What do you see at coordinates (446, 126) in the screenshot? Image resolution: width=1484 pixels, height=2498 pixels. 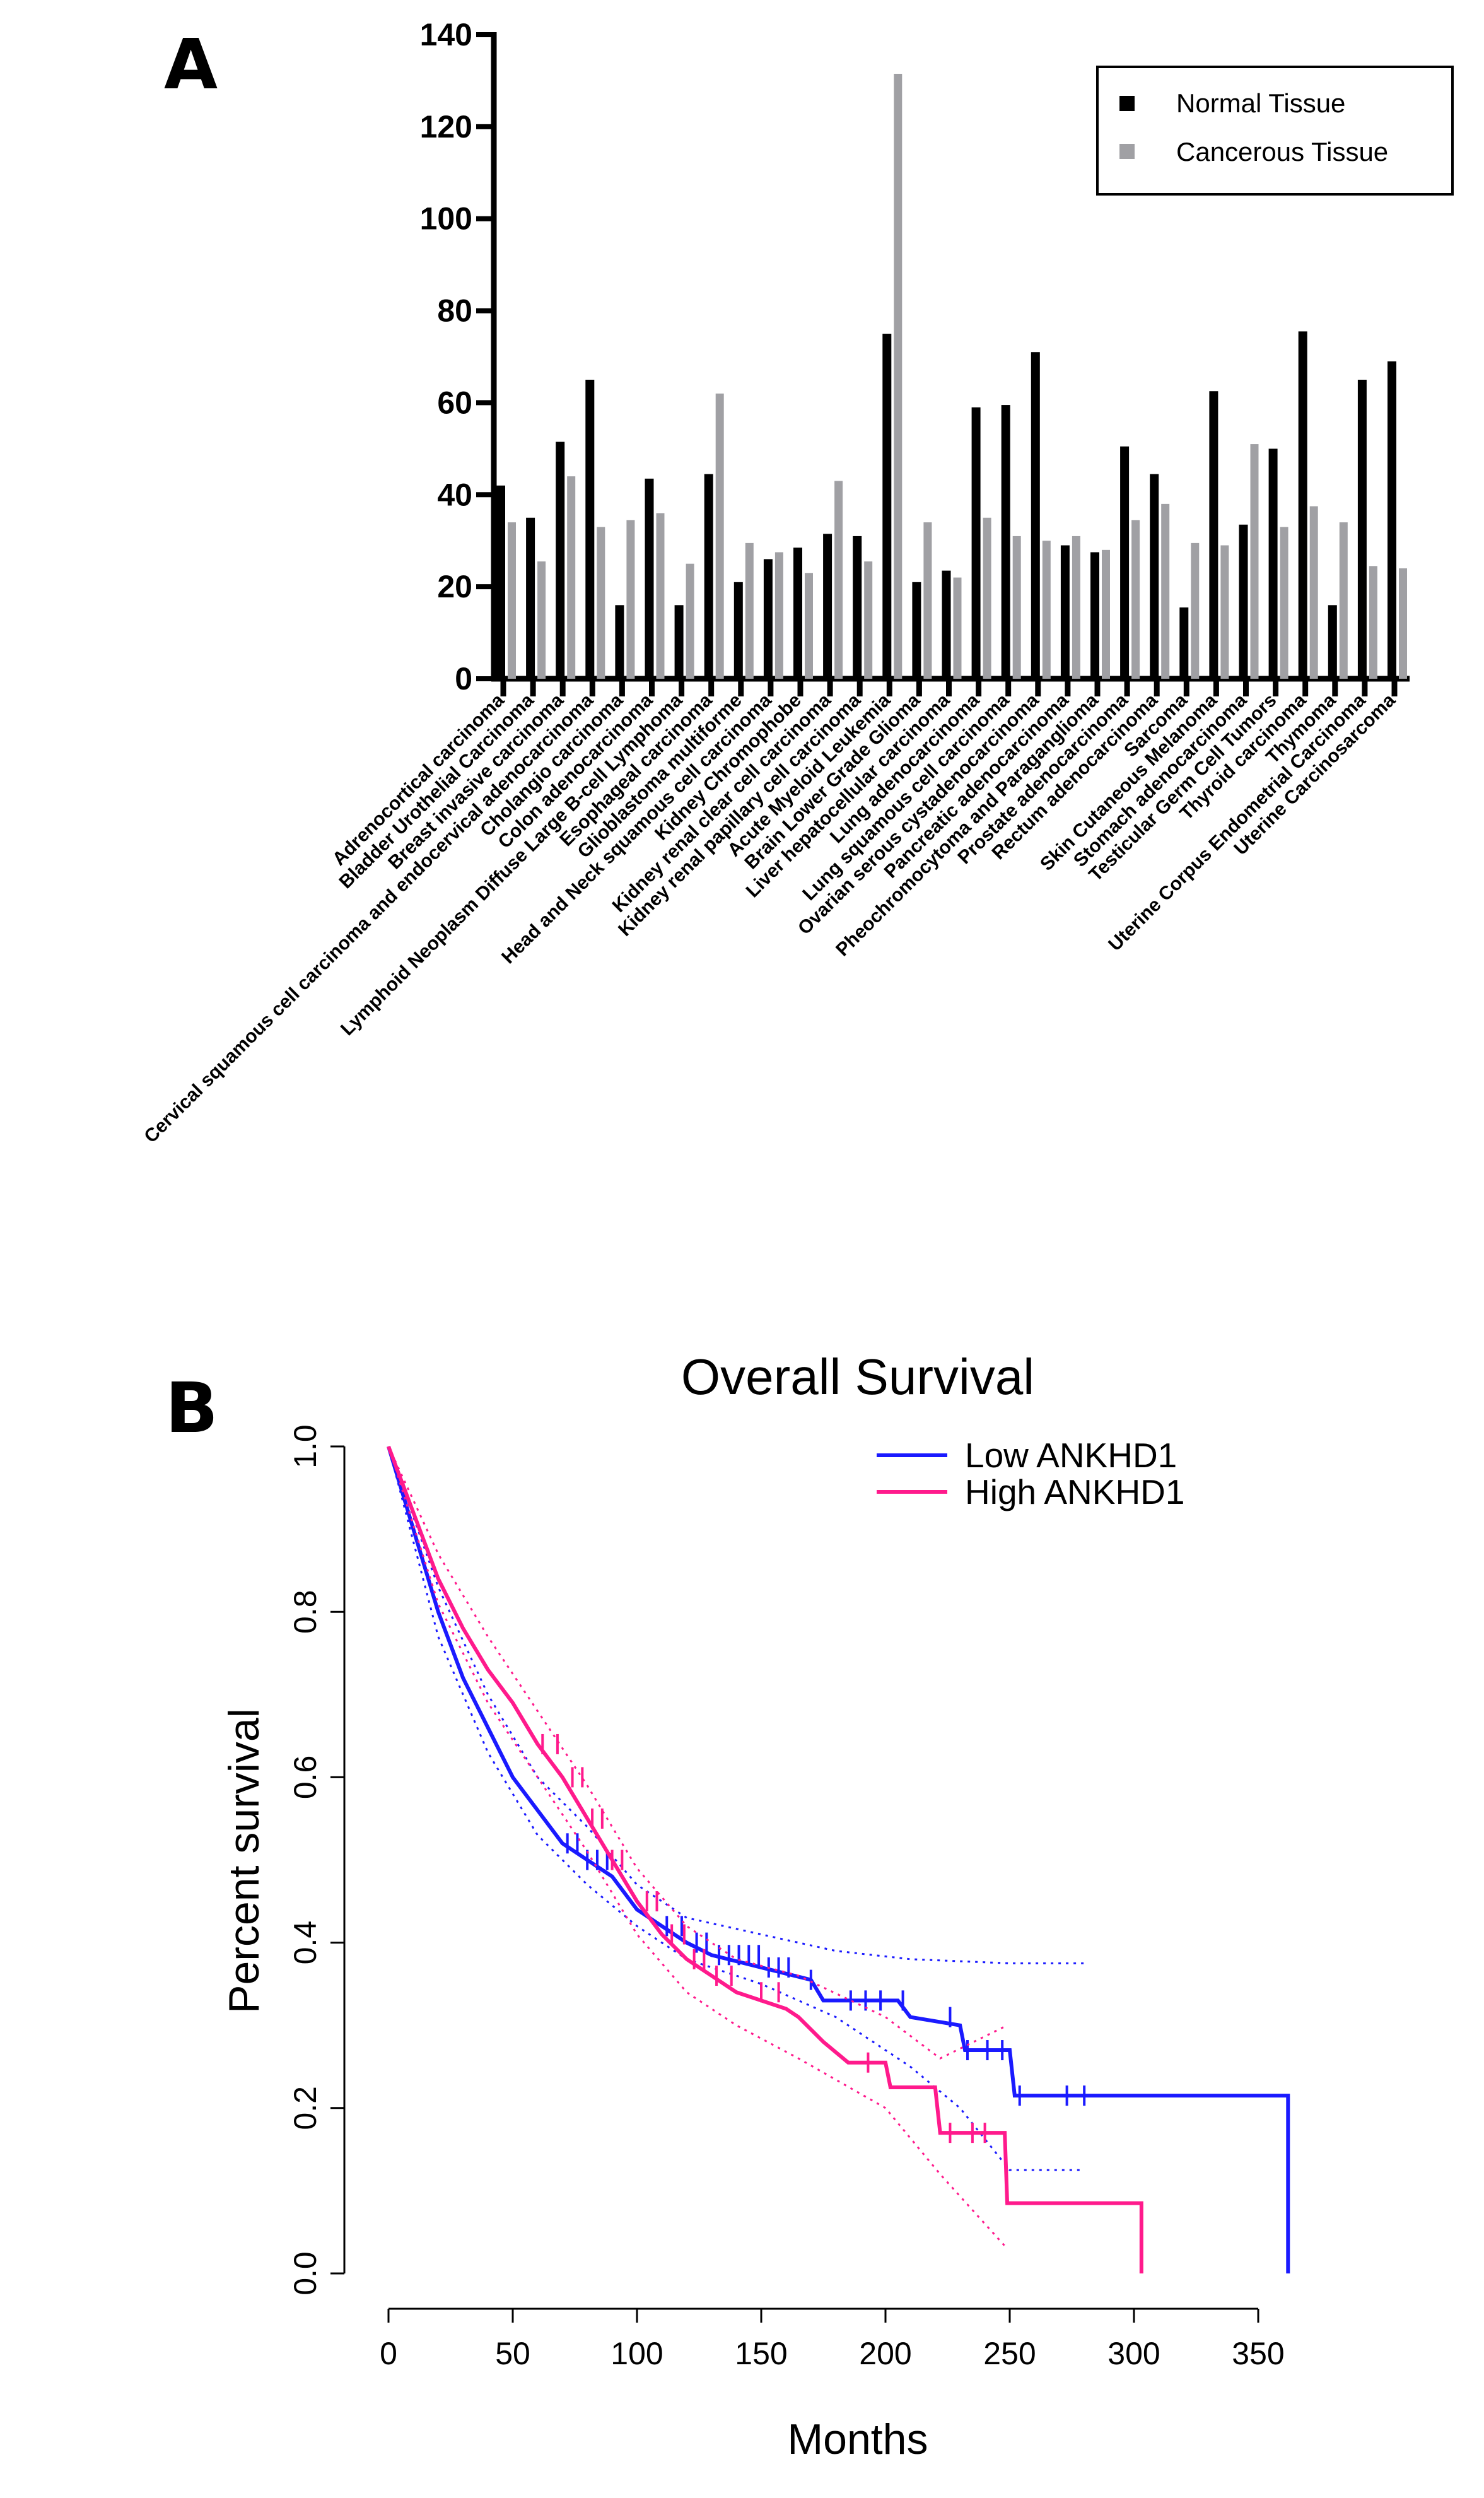 I see `y-tick-label: 120` at bounding box center [446, 126].